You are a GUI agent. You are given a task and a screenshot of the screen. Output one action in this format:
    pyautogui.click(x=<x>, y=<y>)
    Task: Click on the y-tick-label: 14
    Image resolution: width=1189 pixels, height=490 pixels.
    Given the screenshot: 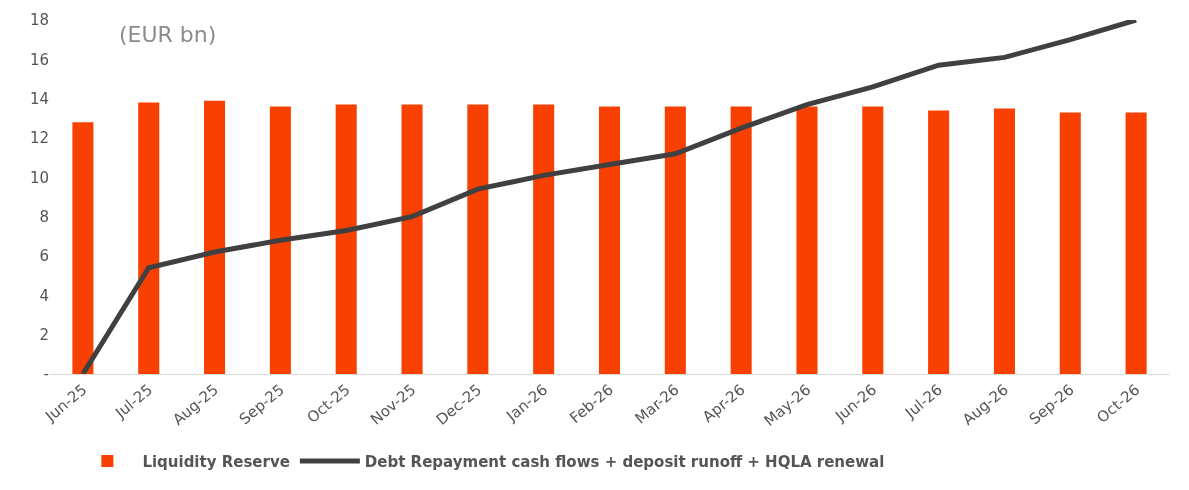 What is the action you would take?
    pyautogui.click(x=39, y=98)
    